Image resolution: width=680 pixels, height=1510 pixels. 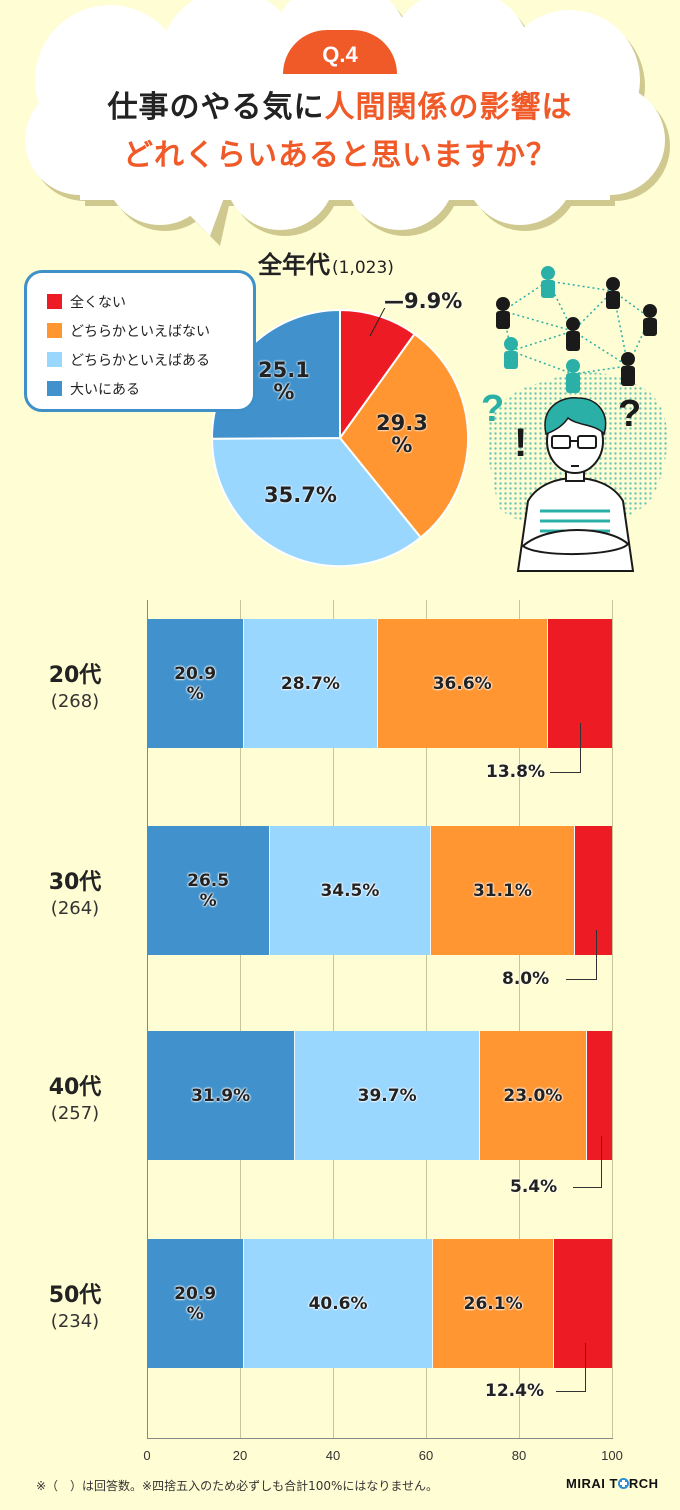 What do you see at coordinates (150, 301) in the screenshot?
I see `legend-item-not-at-all: 全くない` at bounding box center [150, 301].